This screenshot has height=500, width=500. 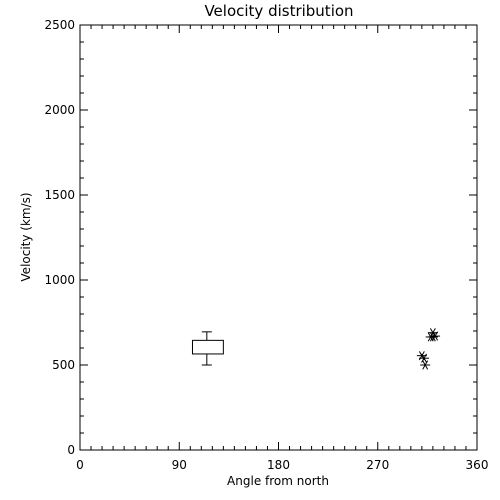 I want to click on x-tick-label: 0, so click(x=80, y=465).